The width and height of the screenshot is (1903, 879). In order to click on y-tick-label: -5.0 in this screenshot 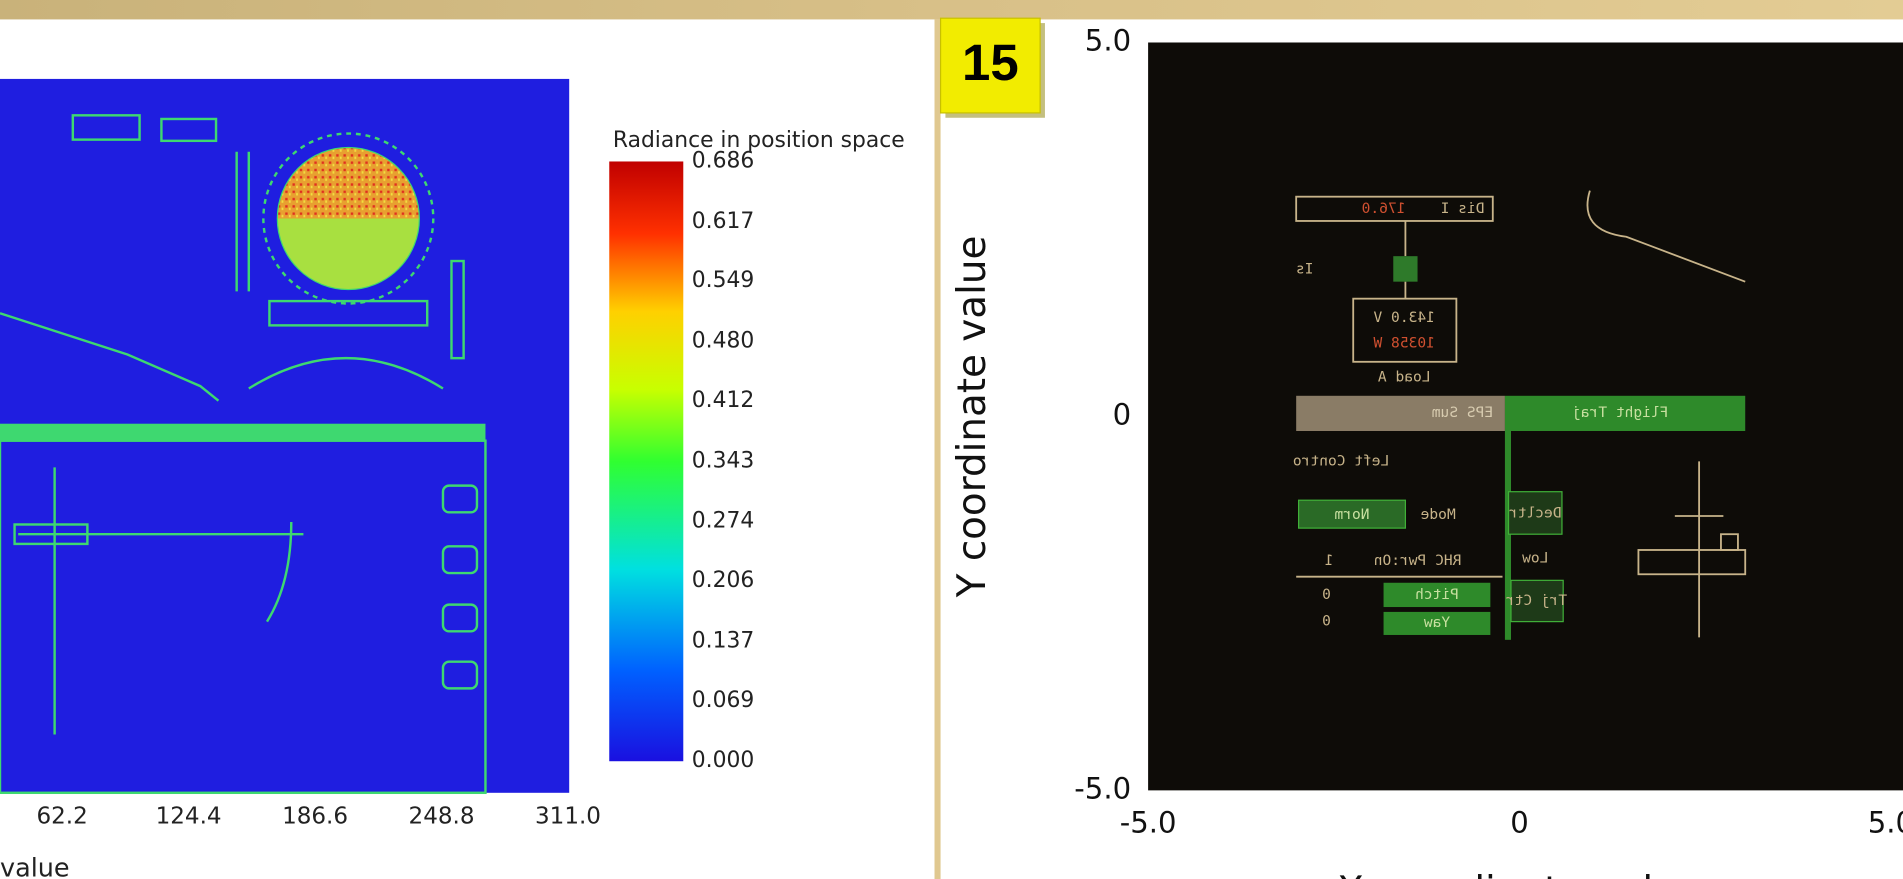, I will do `click(1102, 788)`.